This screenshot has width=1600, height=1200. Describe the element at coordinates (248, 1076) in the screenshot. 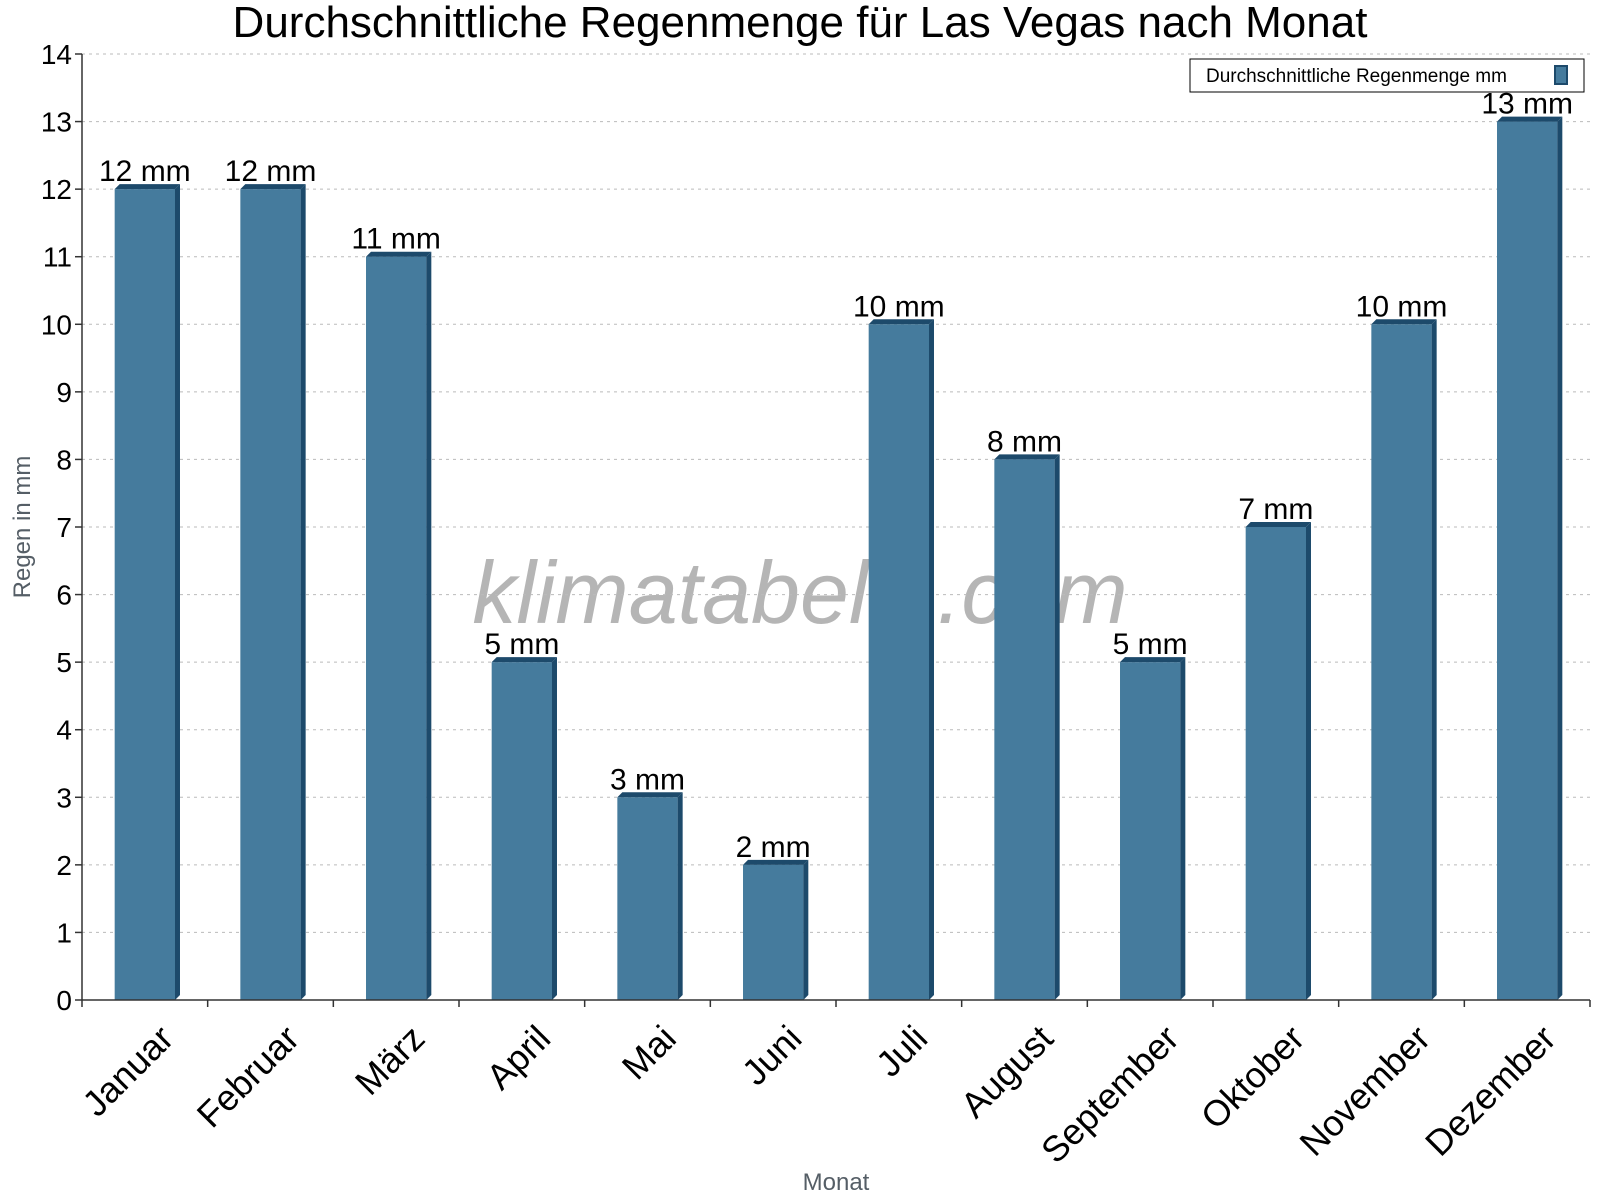

I see `x-tick-label: Februar` at that location.